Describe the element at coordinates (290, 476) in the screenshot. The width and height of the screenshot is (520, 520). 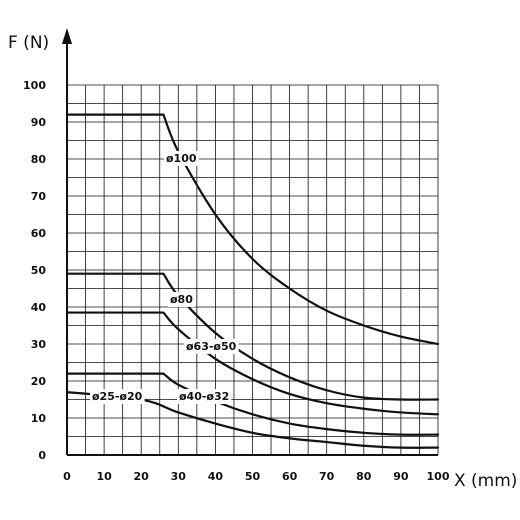
I see `x-tick-label: 60` at that location.